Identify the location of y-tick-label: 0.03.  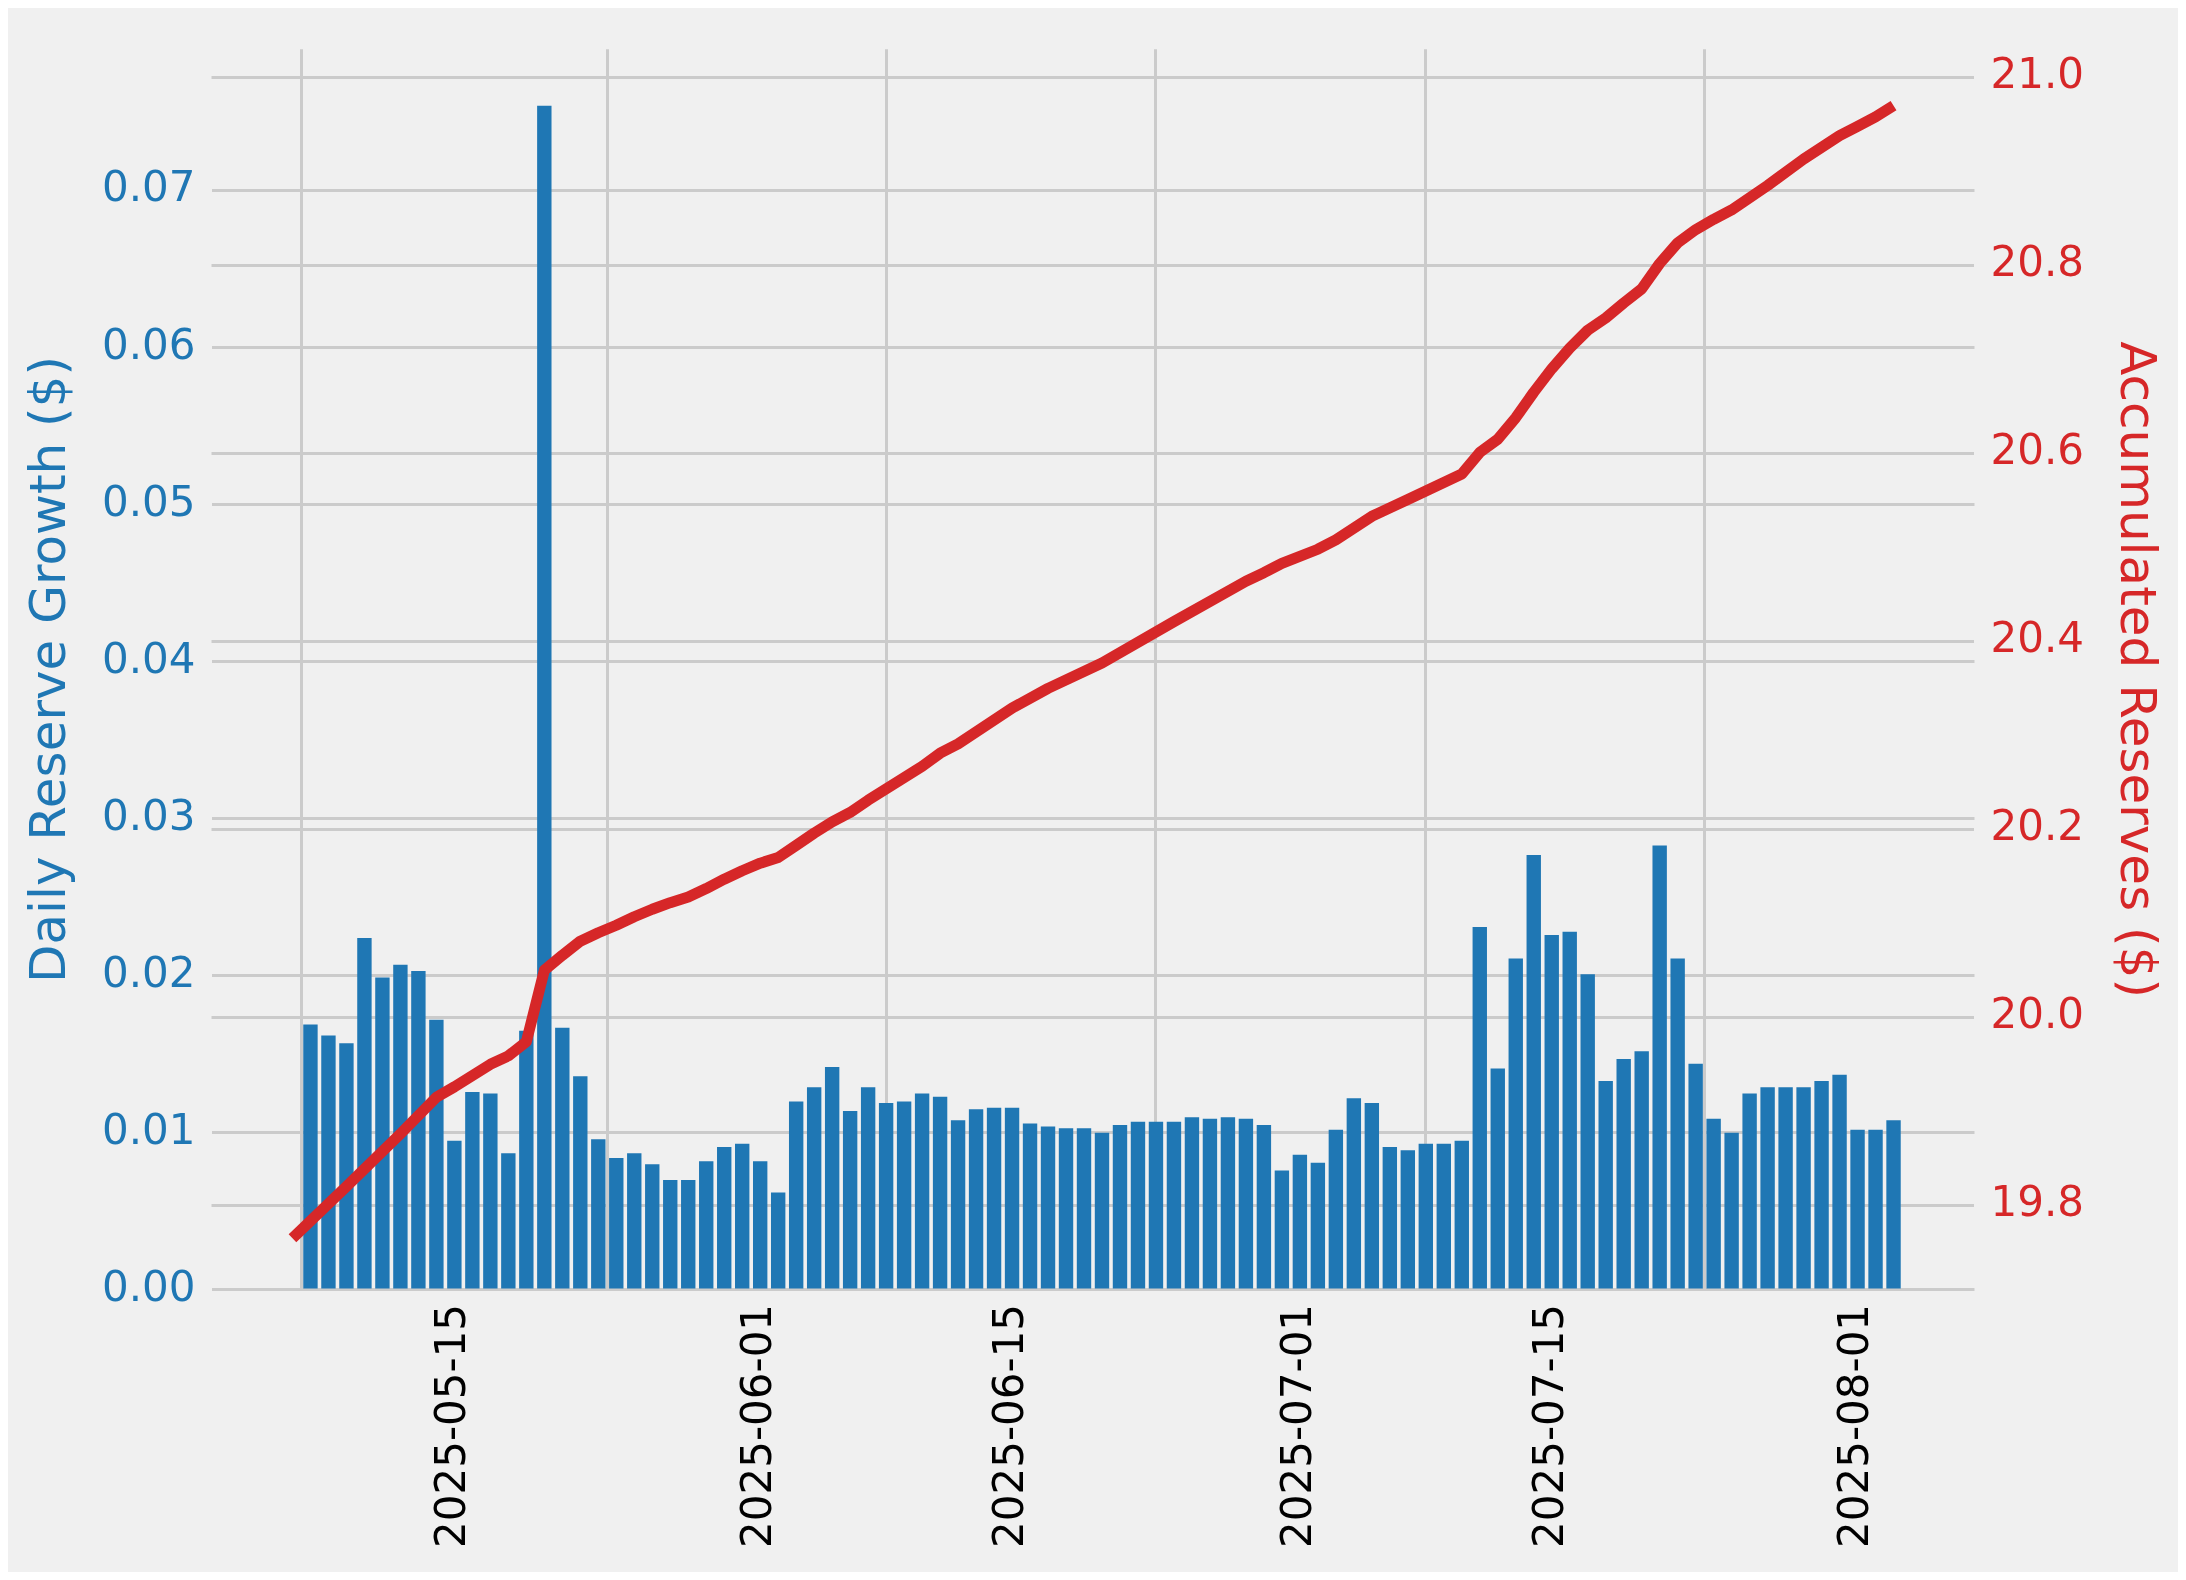
(149, 815).